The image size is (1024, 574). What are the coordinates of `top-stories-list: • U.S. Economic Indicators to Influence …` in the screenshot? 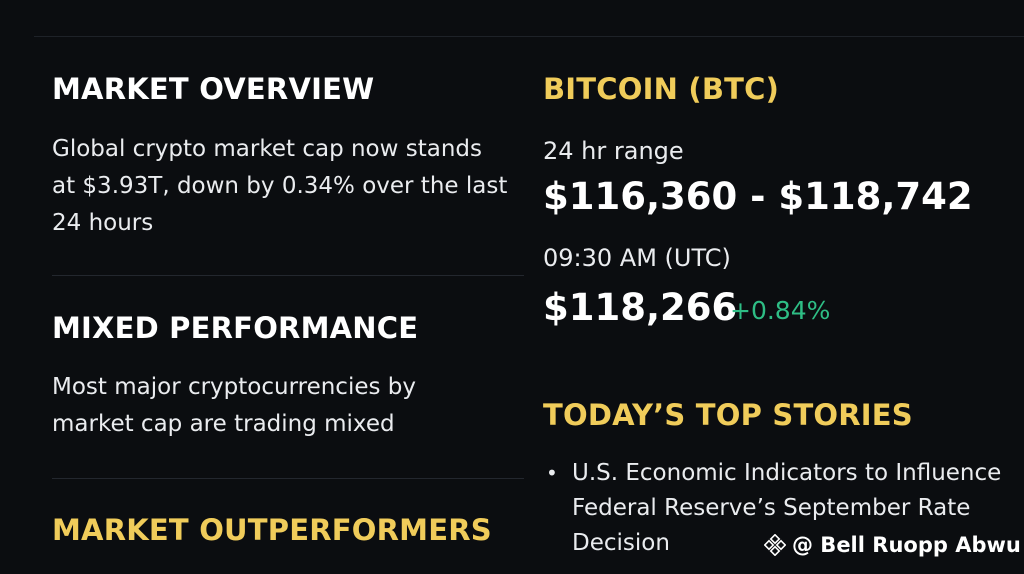 It's located at (778, 508).